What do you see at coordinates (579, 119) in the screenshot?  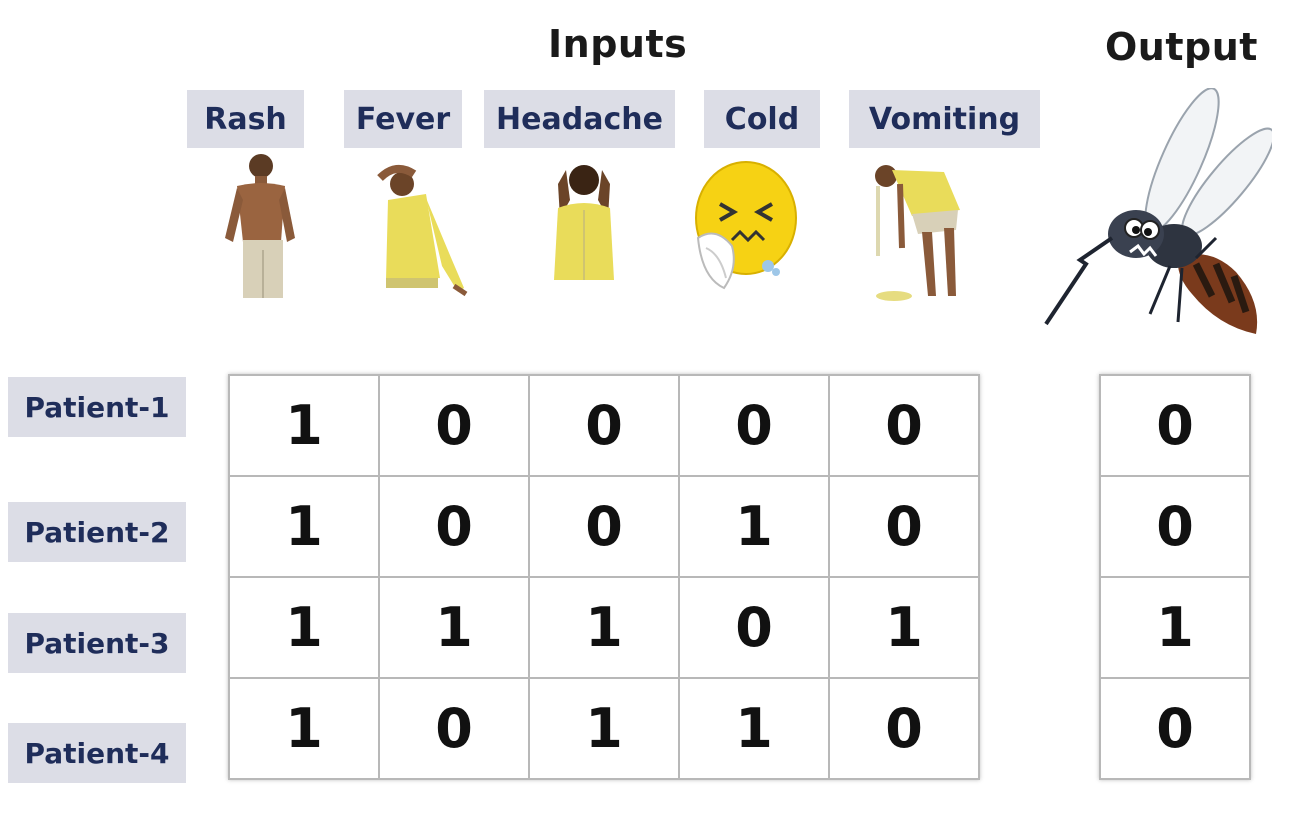 I see `symptom-label-headache: Headache` at bounding box center [579, 119].